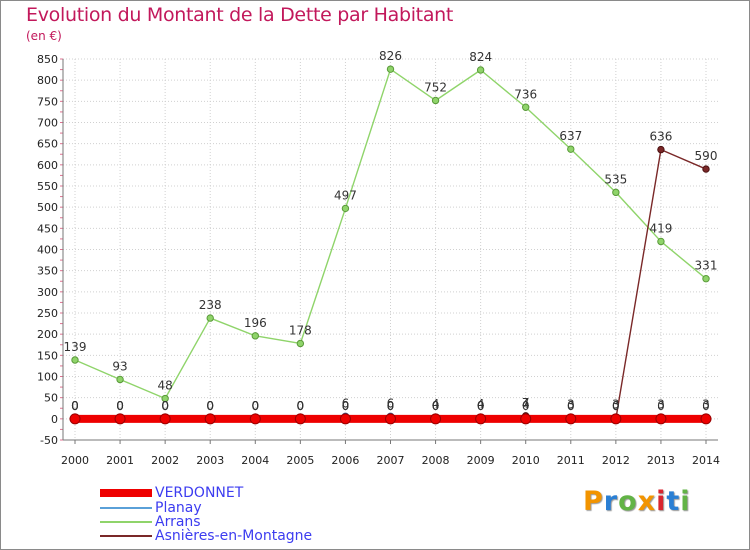 Image resolution: width=750 pixels, height=550 pixels. I want to click on y-tick-label: 850, so click(47, 59).